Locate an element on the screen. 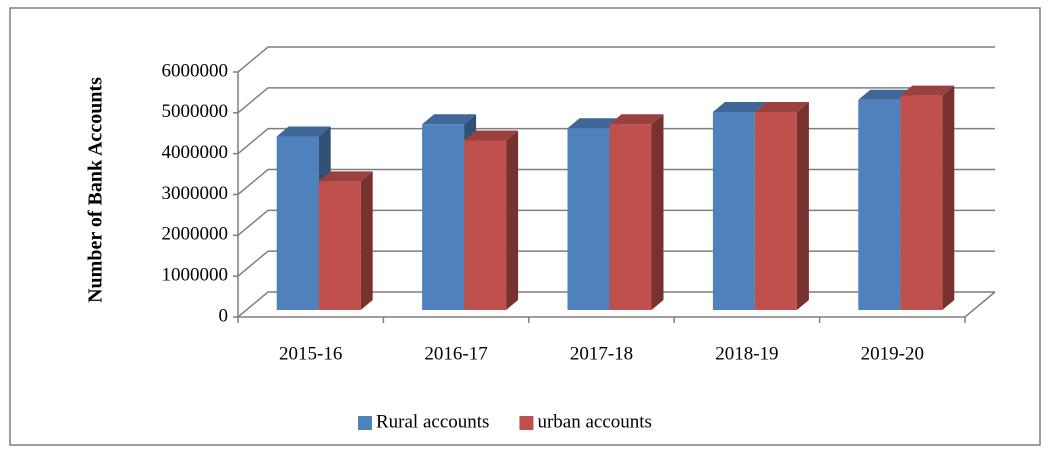 This screenshot has height=451, width=1050. y-tick-label: 1000000 is located at coordinates (195, 275).